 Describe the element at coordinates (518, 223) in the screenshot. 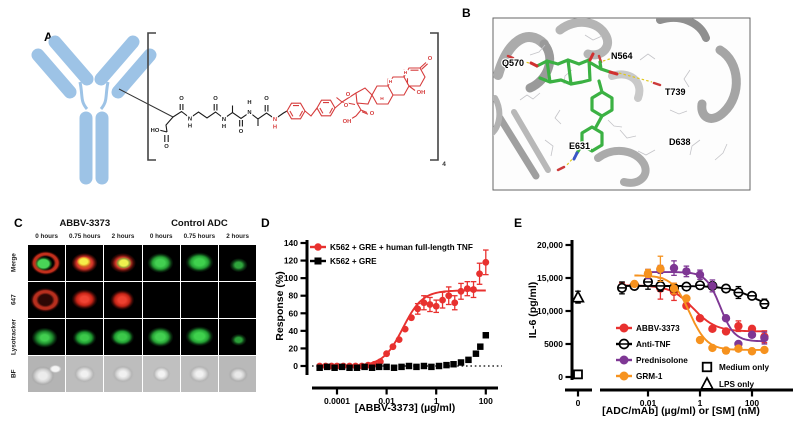

I see `panel-e-label: E` at that location.